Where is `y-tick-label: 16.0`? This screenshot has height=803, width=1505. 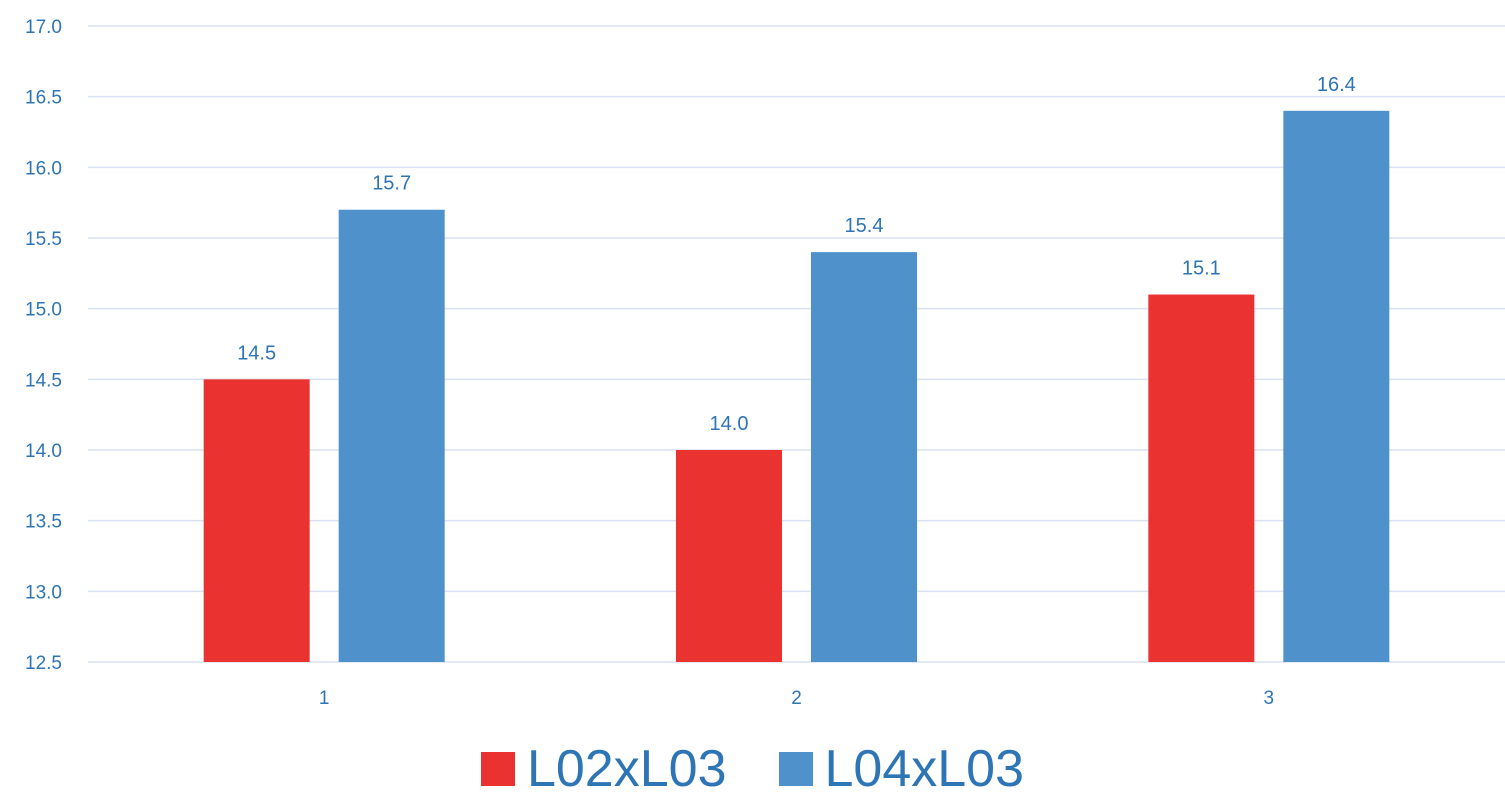
y-tick-label: 16.0 is located at coordinates (43, 168).